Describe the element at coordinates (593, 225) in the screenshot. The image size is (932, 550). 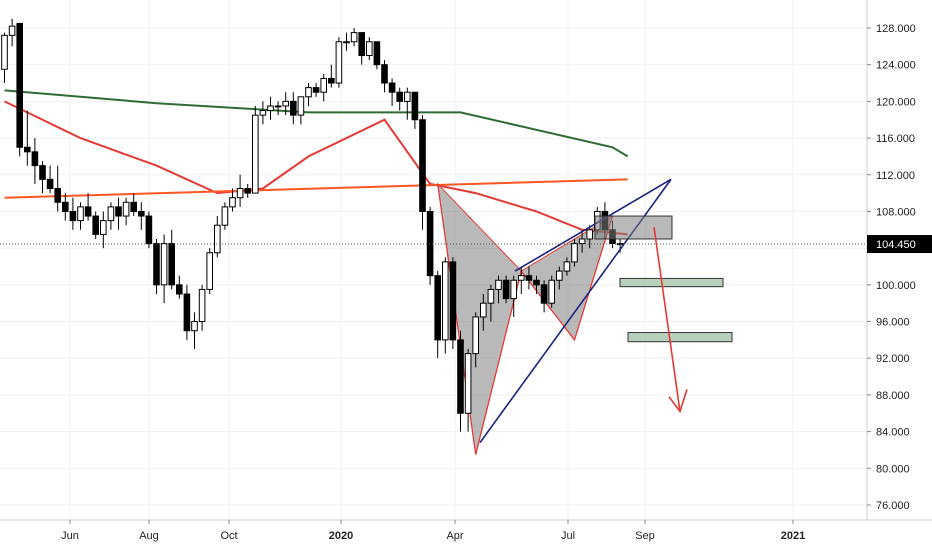
I see `wedge-upper-line` at that location.